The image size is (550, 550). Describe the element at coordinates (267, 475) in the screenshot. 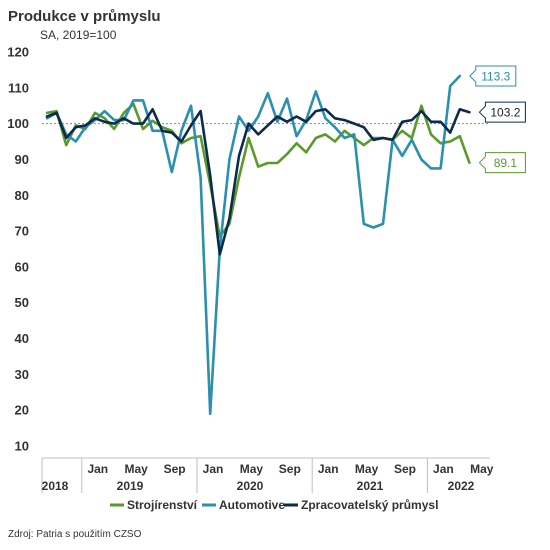

I see `x-axis: Jan May Sep Jan May Sep Jan May Sep Jan May` at that location.